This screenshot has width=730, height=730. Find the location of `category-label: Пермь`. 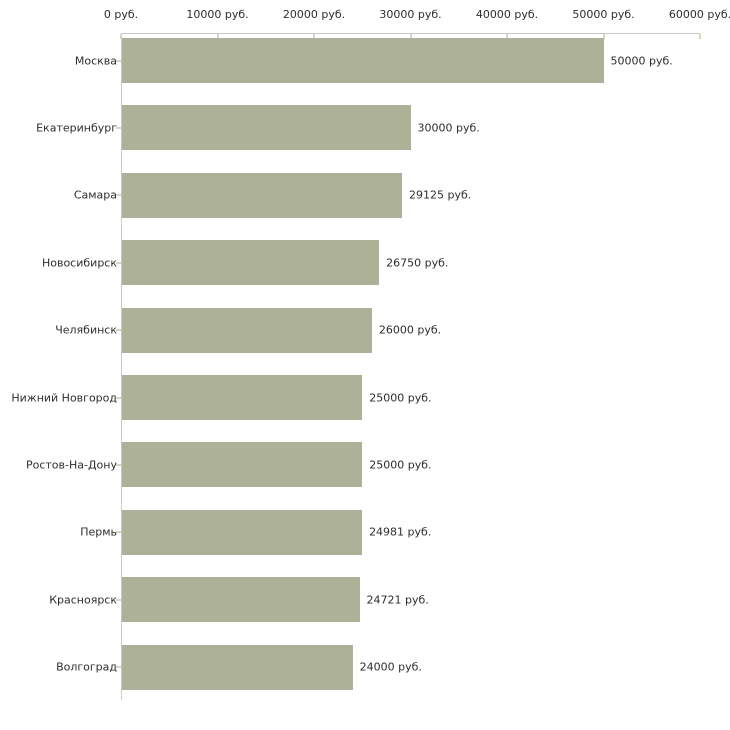

category-label: Пермь is located at coordinates (98, 532).